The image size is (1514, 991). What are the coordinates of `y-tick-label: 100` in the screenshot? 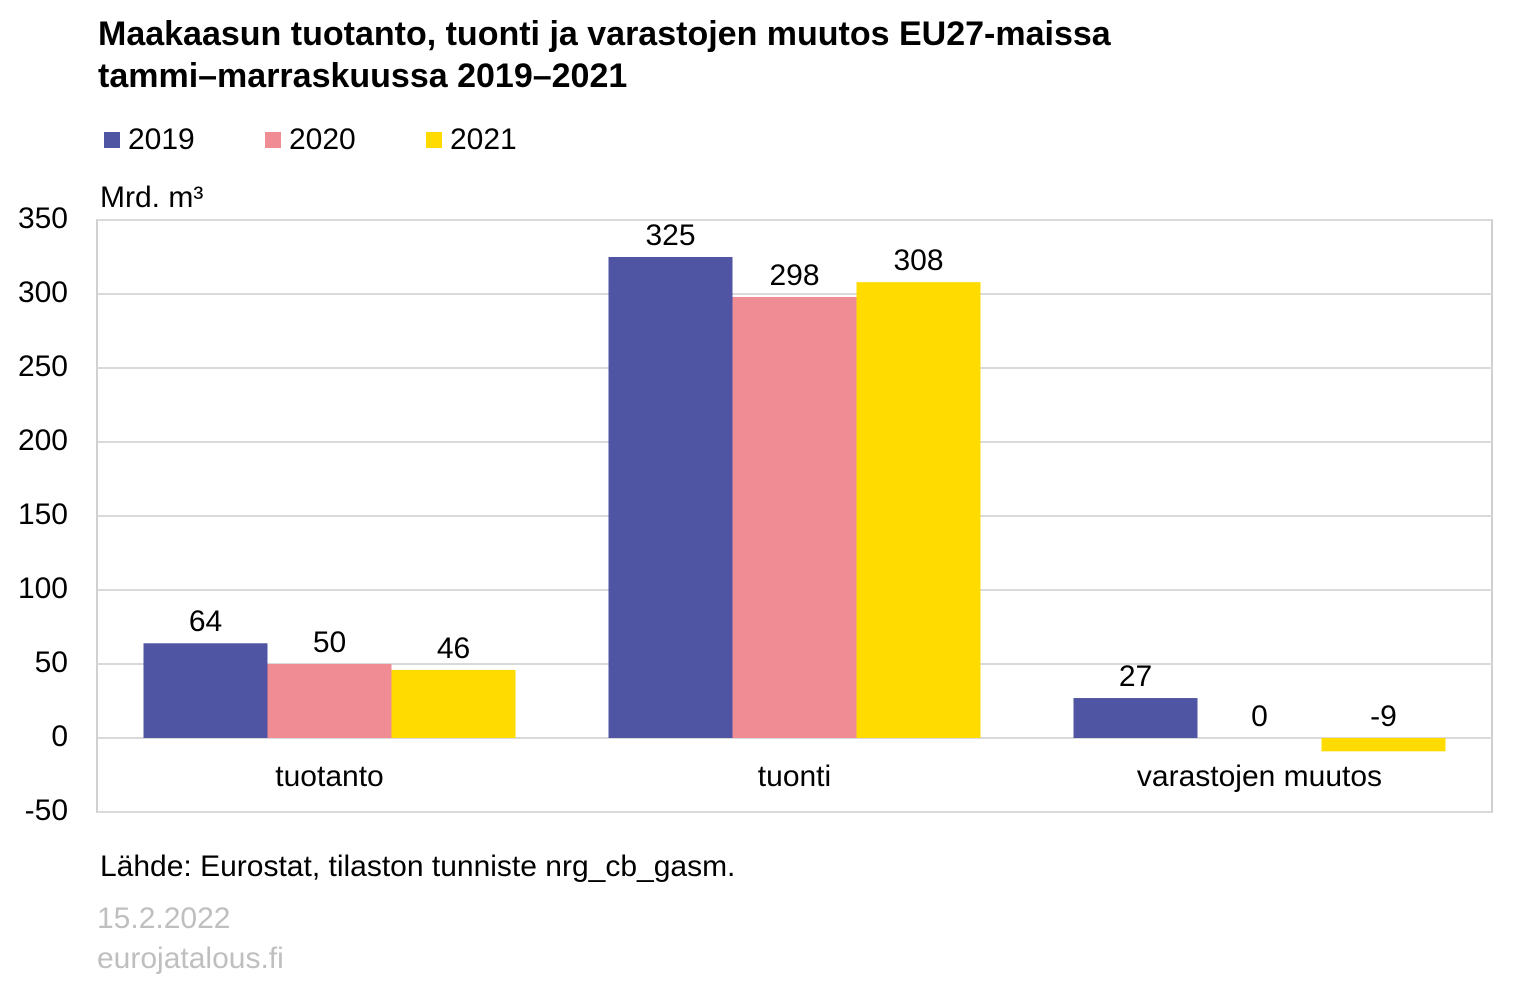 It's located at (43, 588).